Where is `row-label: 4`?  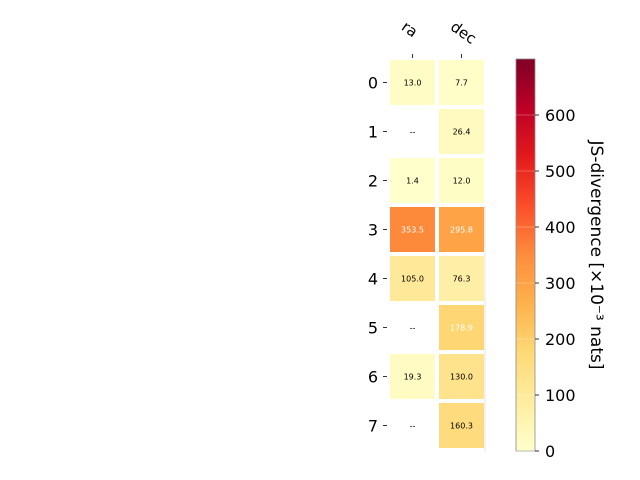 row-label: 4 is located at coordinates (373, 279).